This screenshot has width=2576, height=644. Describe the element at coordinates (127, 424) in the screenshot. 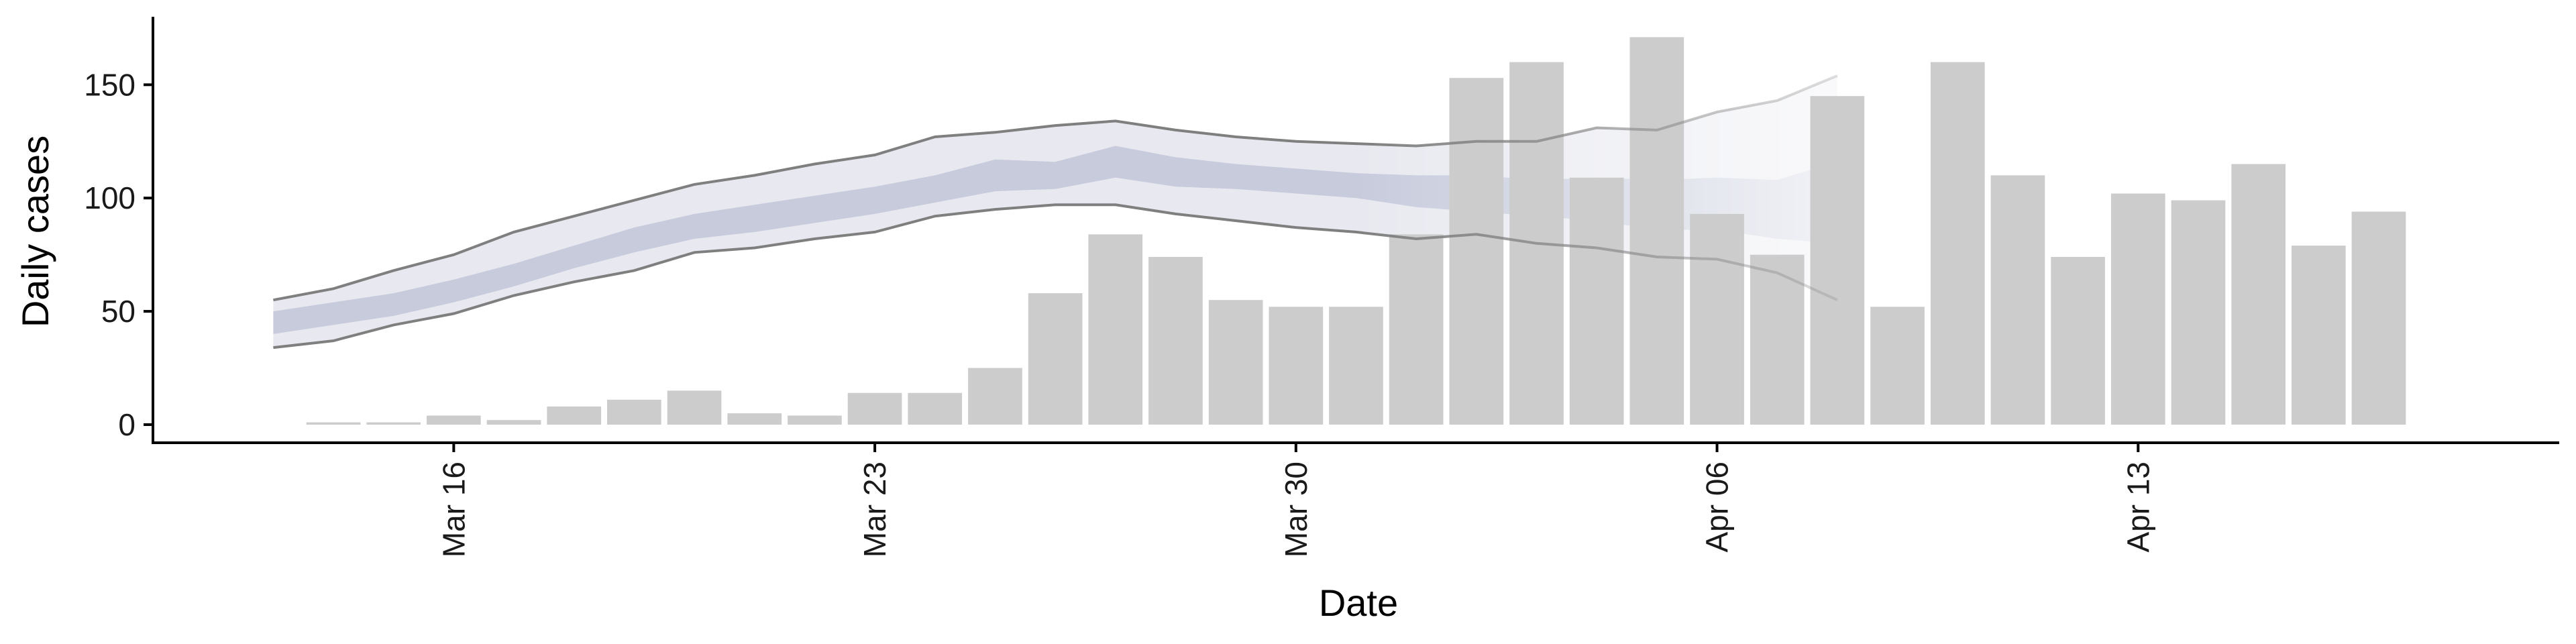

I see `y-tick-label: 0` at that location.